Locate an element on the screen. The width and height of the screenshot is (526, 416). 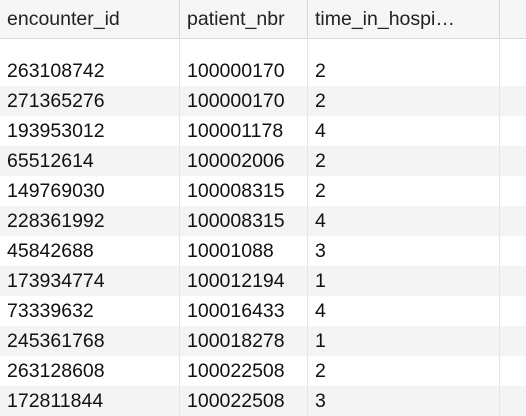
column-header-encounter-id: encounter_id is located at coordinates (90, 19).